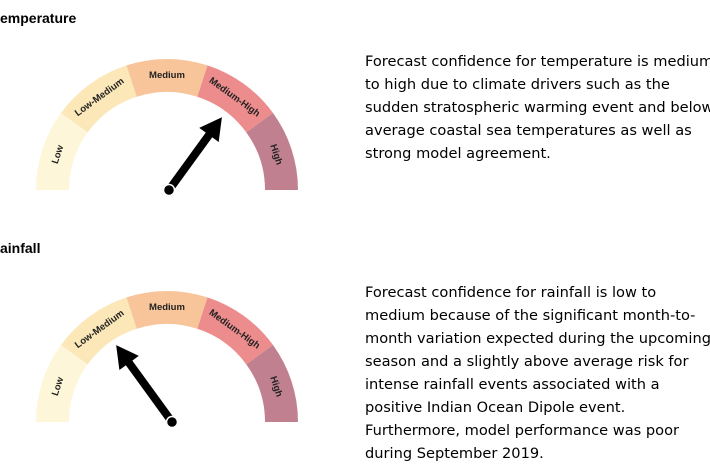 Image resolution: width=710 pixels, height=473 pixels. What do you see at coordinates (147, 387) in the screenshot?
I see `rainfall-gauge-needle` at bounding box center [147, 387].